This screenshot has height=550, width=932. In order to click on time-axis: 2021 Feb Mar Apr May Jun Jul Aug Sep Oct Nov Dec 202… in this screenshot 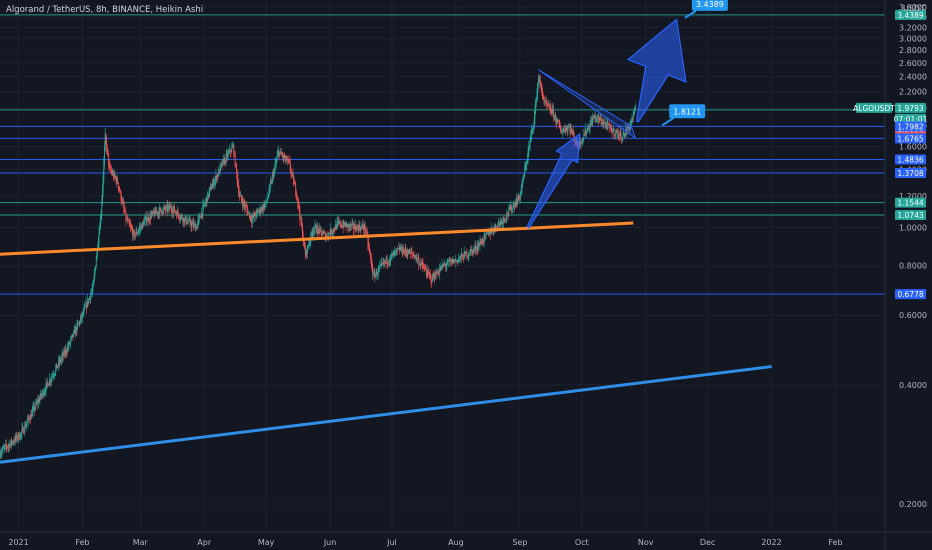, I will do `click(425, 542)`.